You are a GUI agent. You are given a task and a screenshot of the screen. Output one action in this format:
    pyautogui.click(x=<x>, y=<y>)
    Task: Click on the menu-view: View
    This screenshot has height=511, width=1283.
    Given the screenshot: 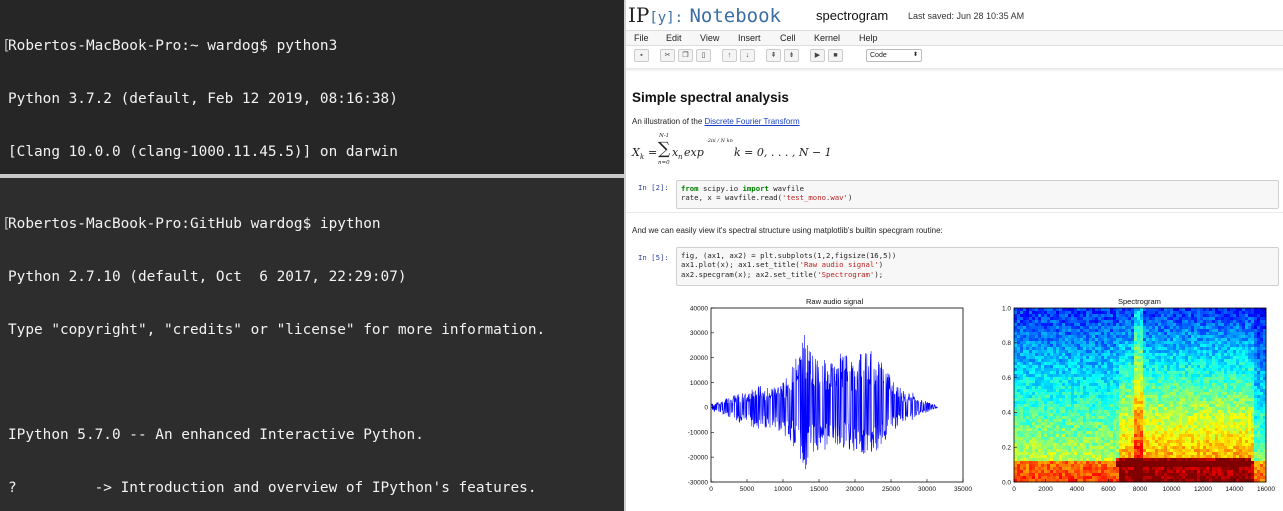 What is the action you would take?
    pyautogui.click(x=710, y=38)
    